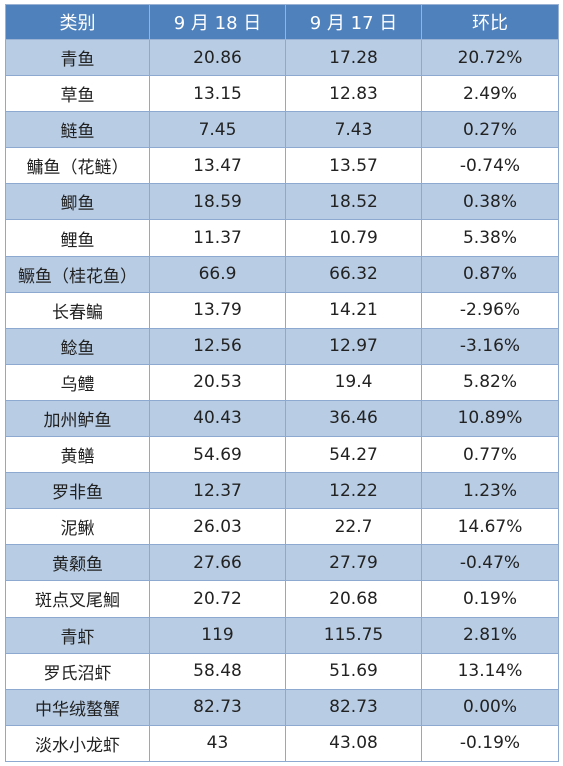  Describe the element at coordinates (490, 22) in the screenshot. I see `header-change: 环比` at that location.